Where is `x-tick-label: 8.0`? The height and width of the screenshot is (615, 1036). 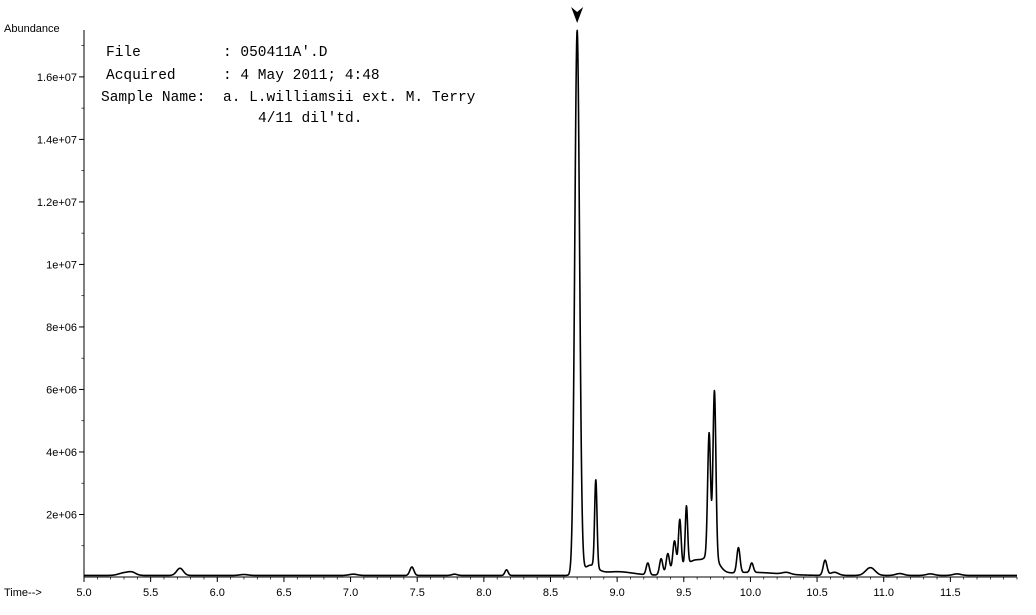
x-tick-label: 8.0 is located at coordinates (483, 593).